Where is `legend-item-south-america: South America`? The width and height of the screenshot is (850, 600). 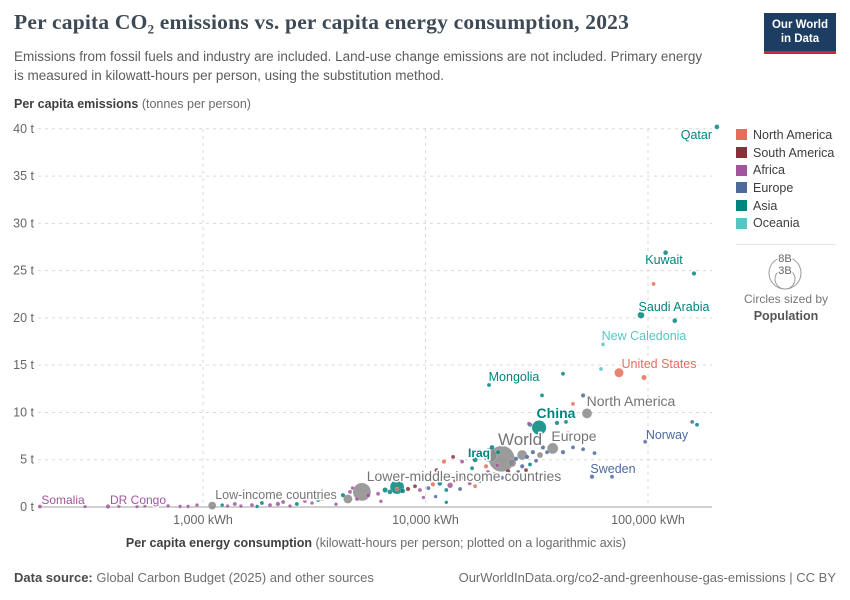 legend-item-south-america: South America is located at coordinates (792, 153).